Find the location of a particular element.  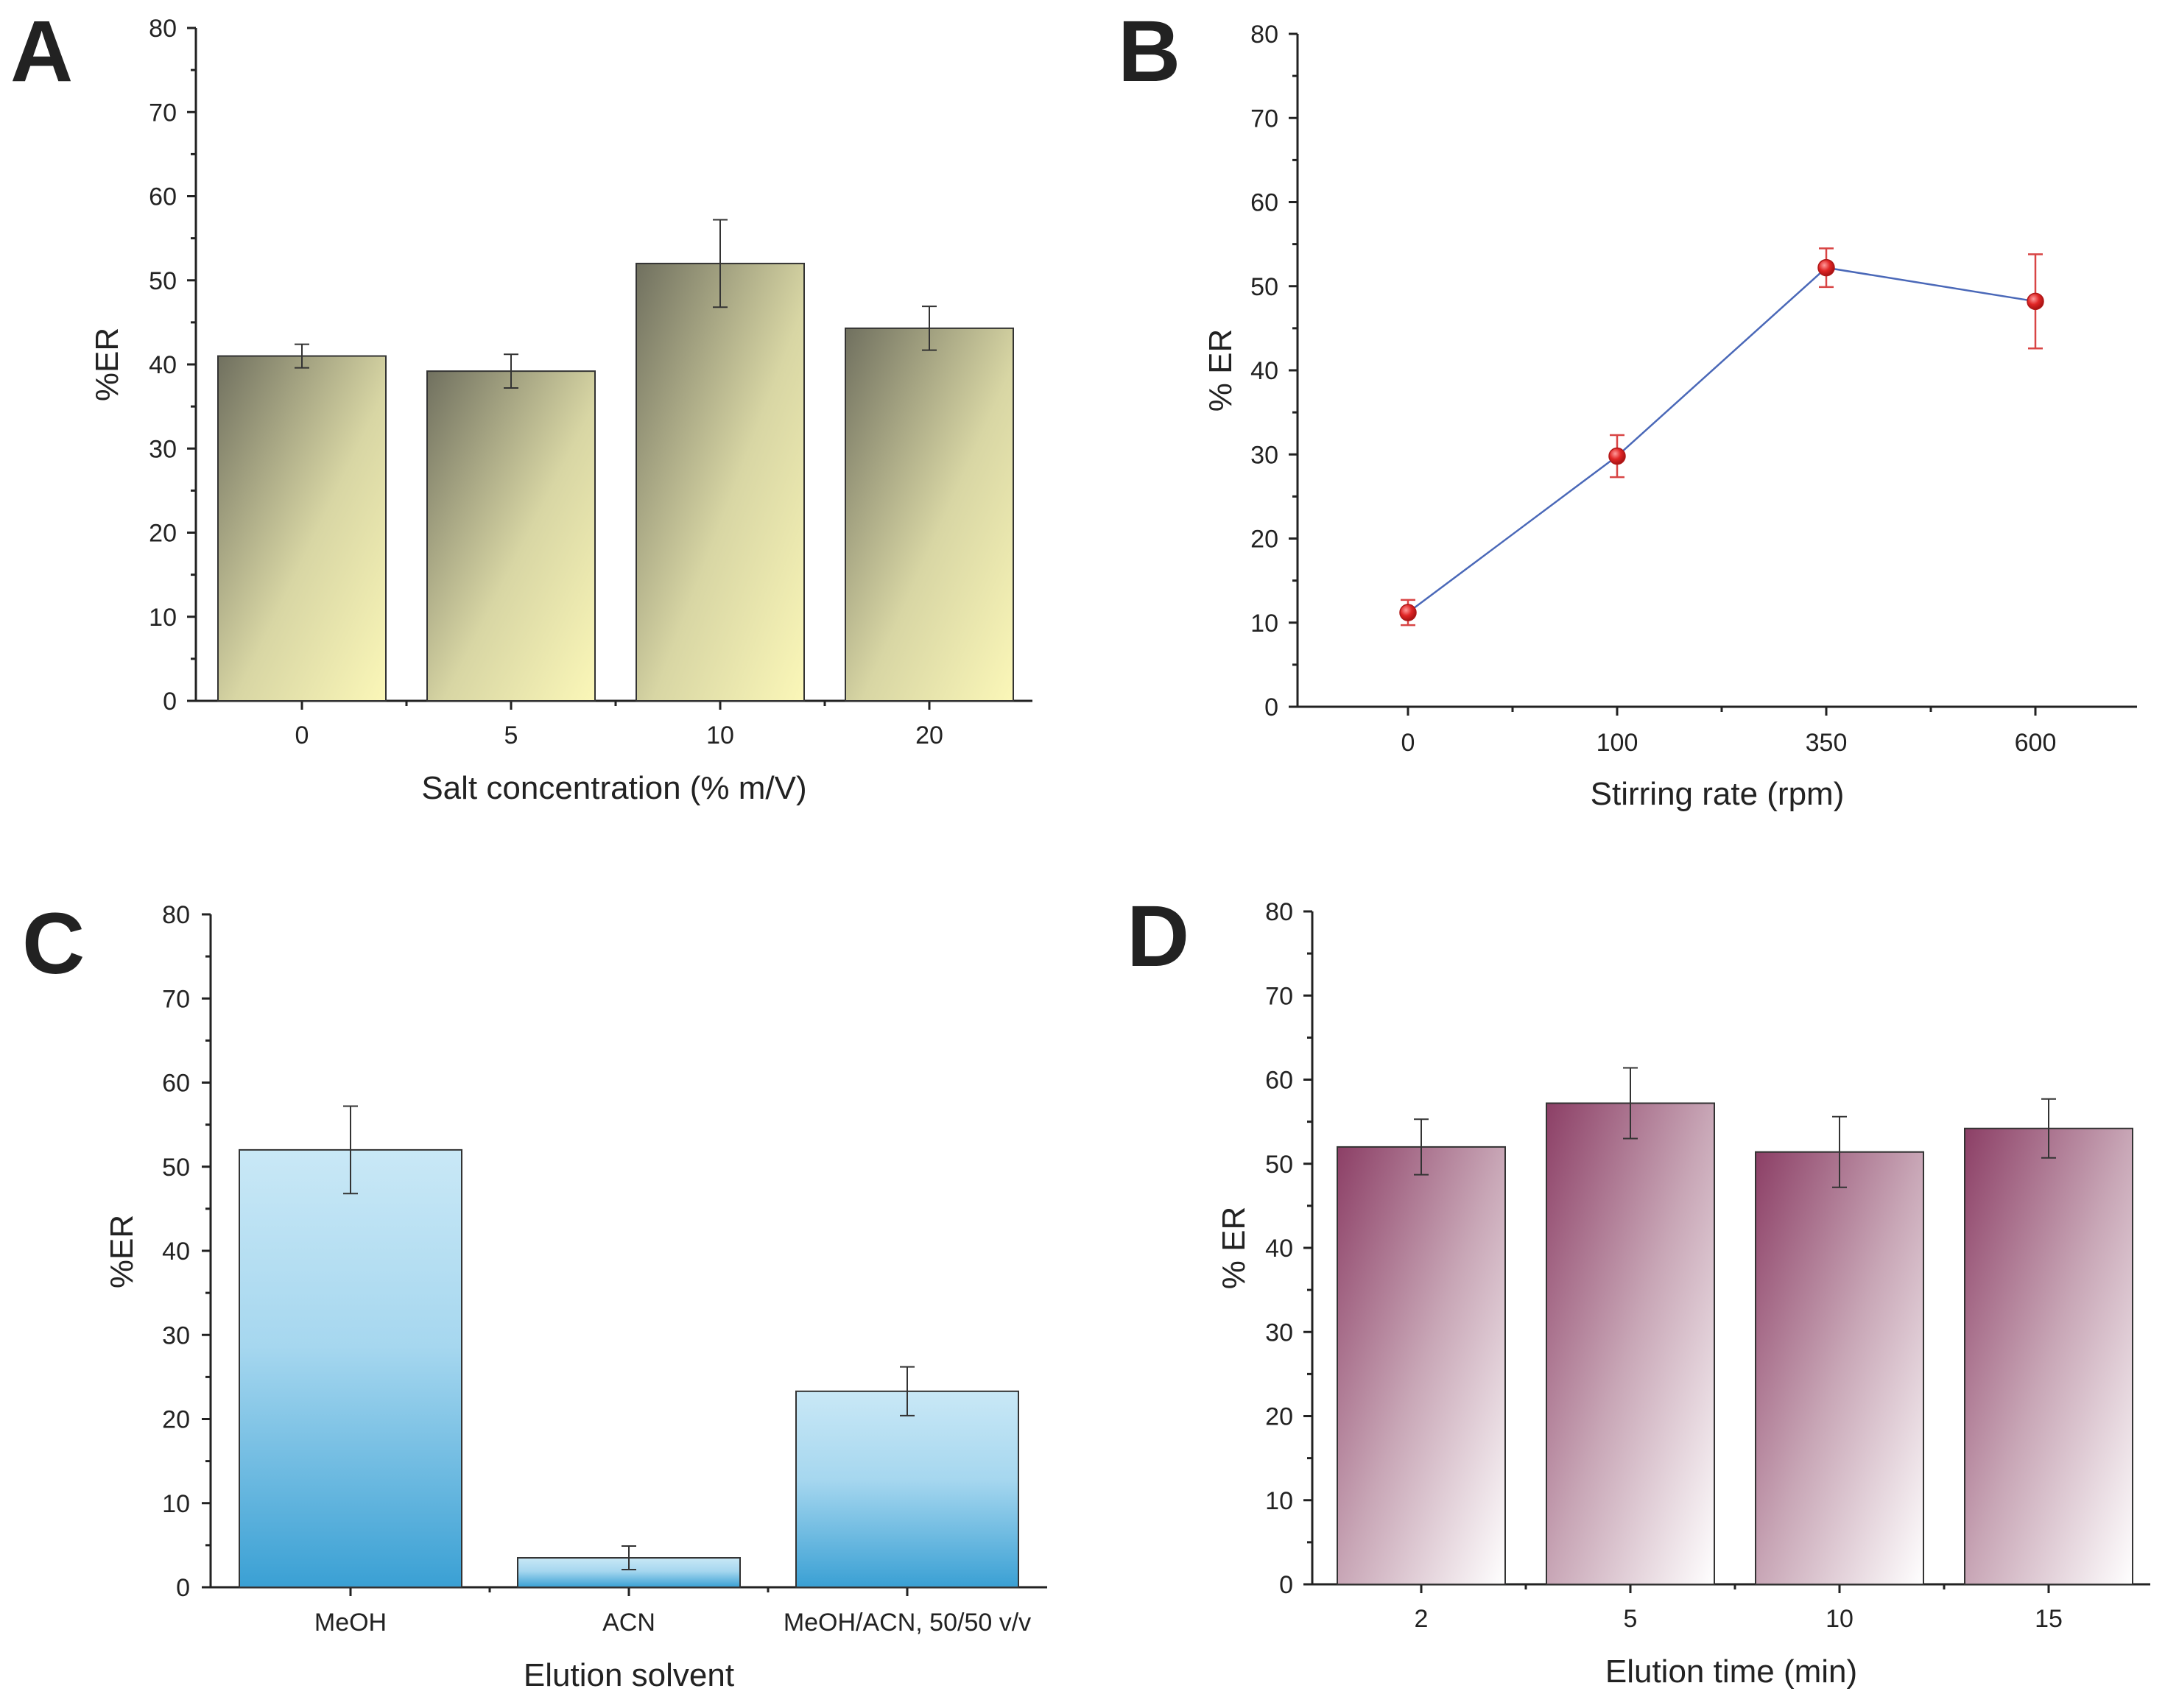

x-tick-label: 15 is located at coordinates (2049, 1619).